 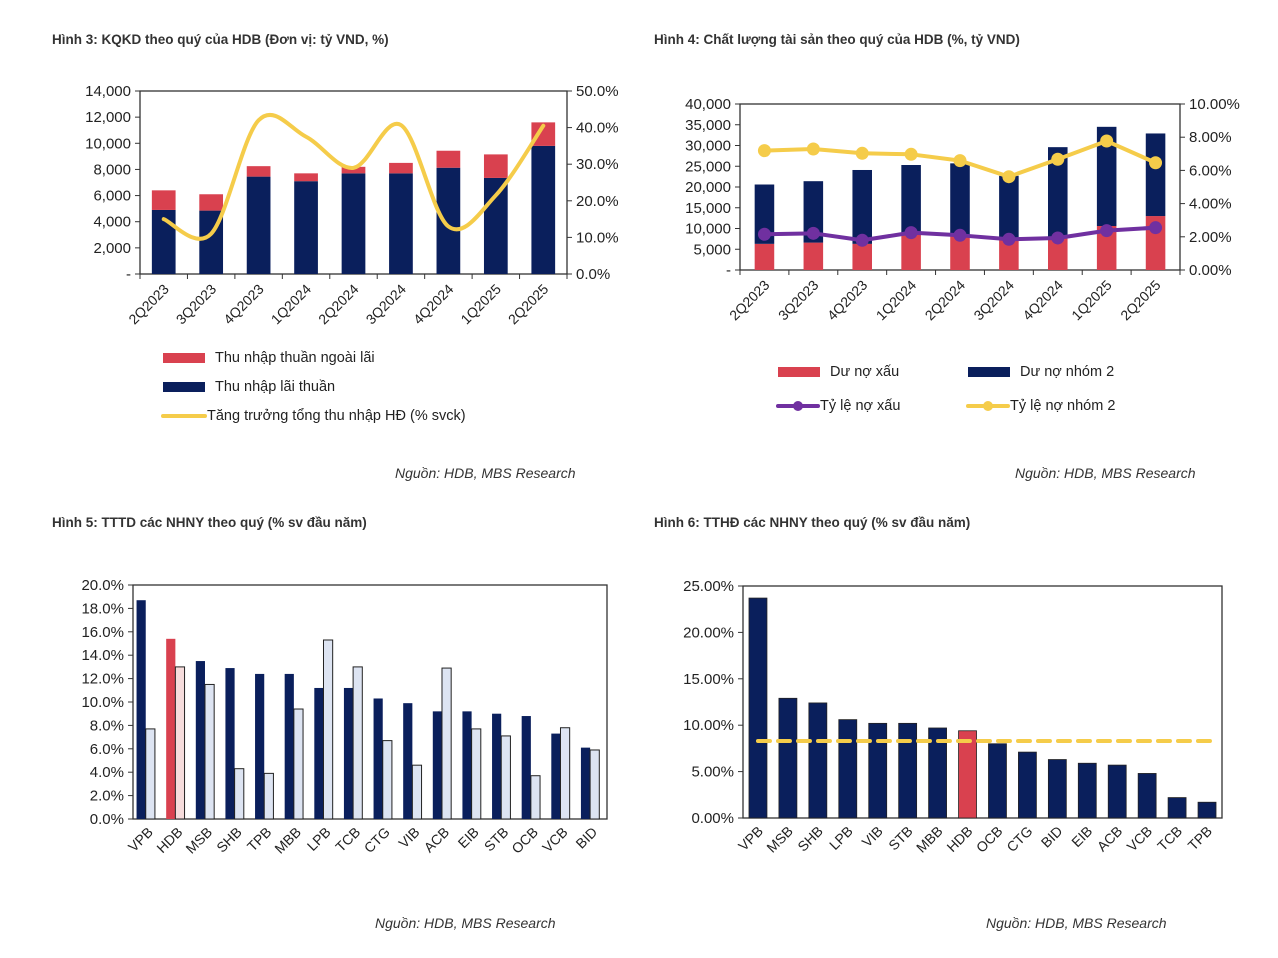 What do you see at coordinates (865, 372) in the screenshot?
I see `fig4-legend-label: Dư nợ xấu` at bounding box center [865, 372].